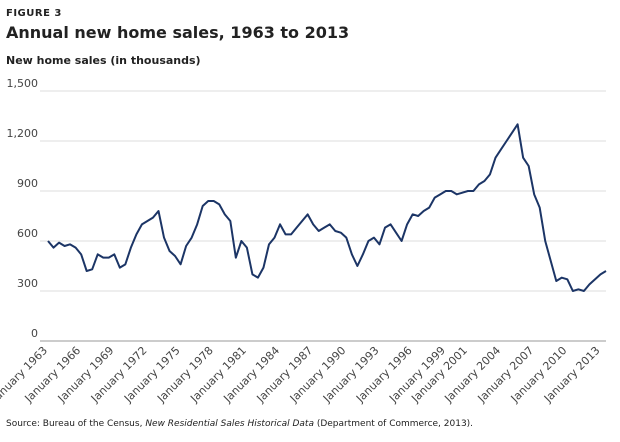  Describe the element at coordinates (23, 133) in the screenshot. I see `y-tick-label: 1,200` at that location.